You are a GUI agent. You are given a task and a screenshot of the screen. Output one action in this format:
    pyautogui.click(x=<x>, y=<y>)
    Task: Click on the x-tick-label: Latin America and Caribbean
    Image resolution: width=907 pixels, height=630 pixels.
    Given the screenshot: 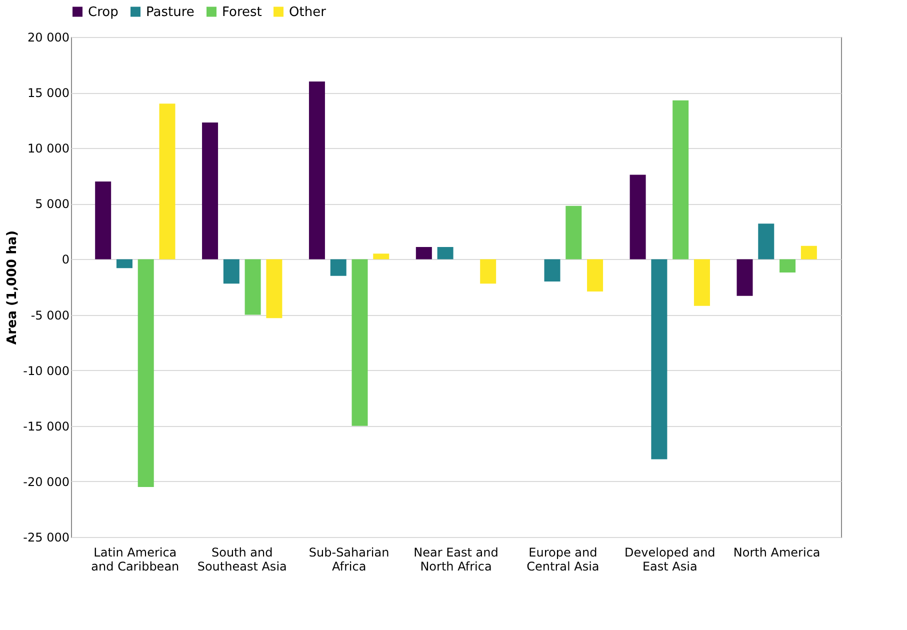 What is the action you would take?
    pyautogui.click(x=135, y=560)
    